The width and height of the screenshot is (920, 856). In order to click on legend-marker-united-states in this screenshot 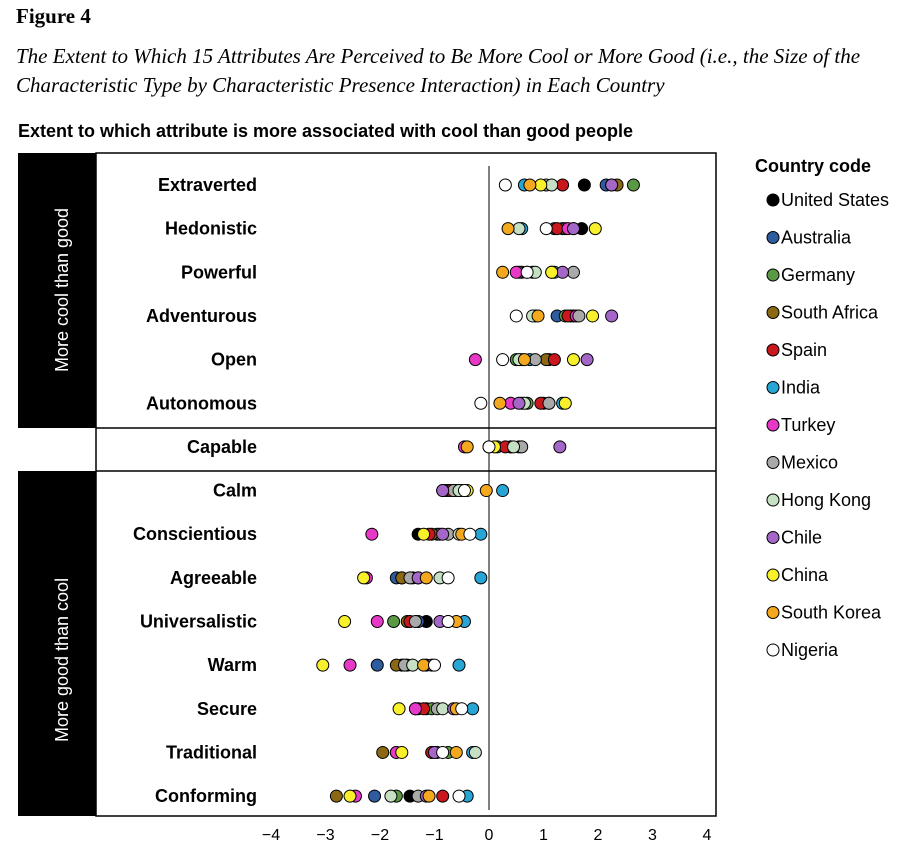, I will do `click(773, 200)`.